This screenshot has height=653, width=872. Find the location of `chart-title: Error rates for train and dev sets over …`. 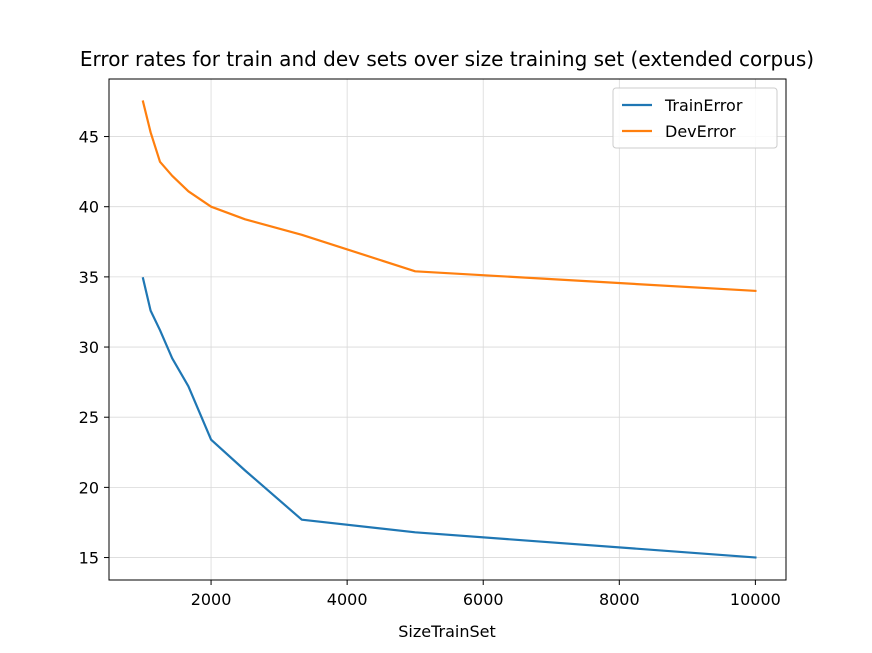

chart-title: Error rates for train and dev sets over … is located at coordinates (447, 59).